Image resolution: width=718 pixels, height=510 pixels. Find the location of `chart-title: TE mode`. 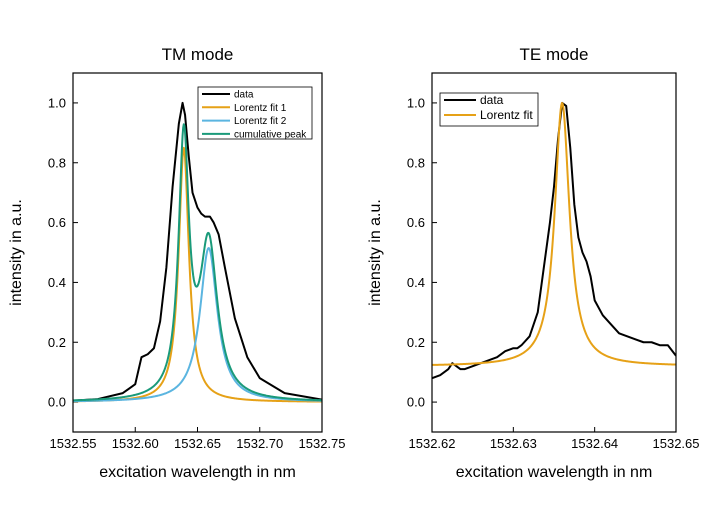

chart-title: TE mode is located at coordinates (554, 54).